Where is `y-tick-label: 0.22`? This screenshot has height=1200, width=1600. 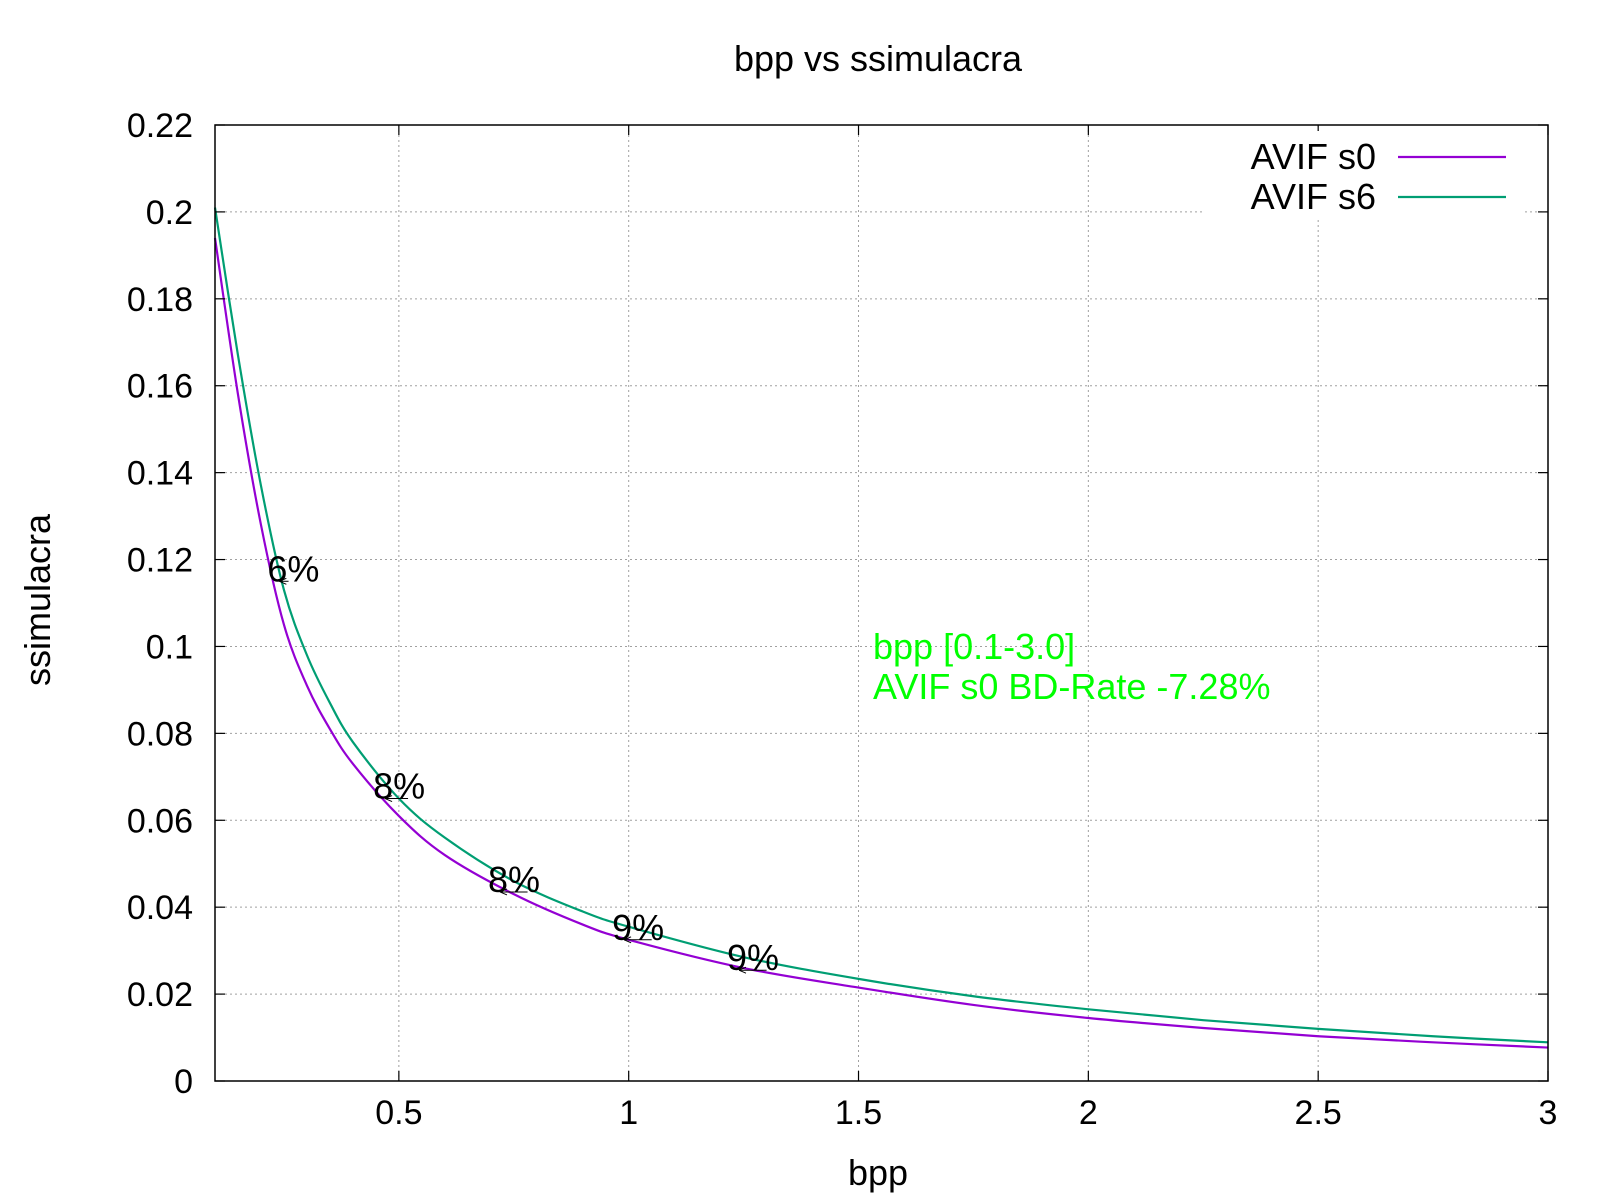 y-tick-label: 0.22 is located at coordinates (160, 126).